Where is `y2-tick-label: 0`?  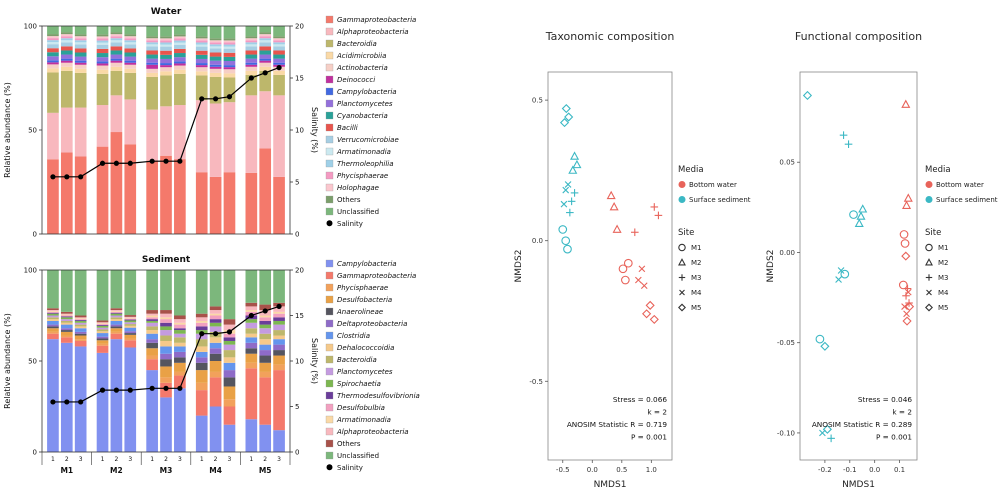
y2-tick-label: 0 is located at coordinates (297, 453).